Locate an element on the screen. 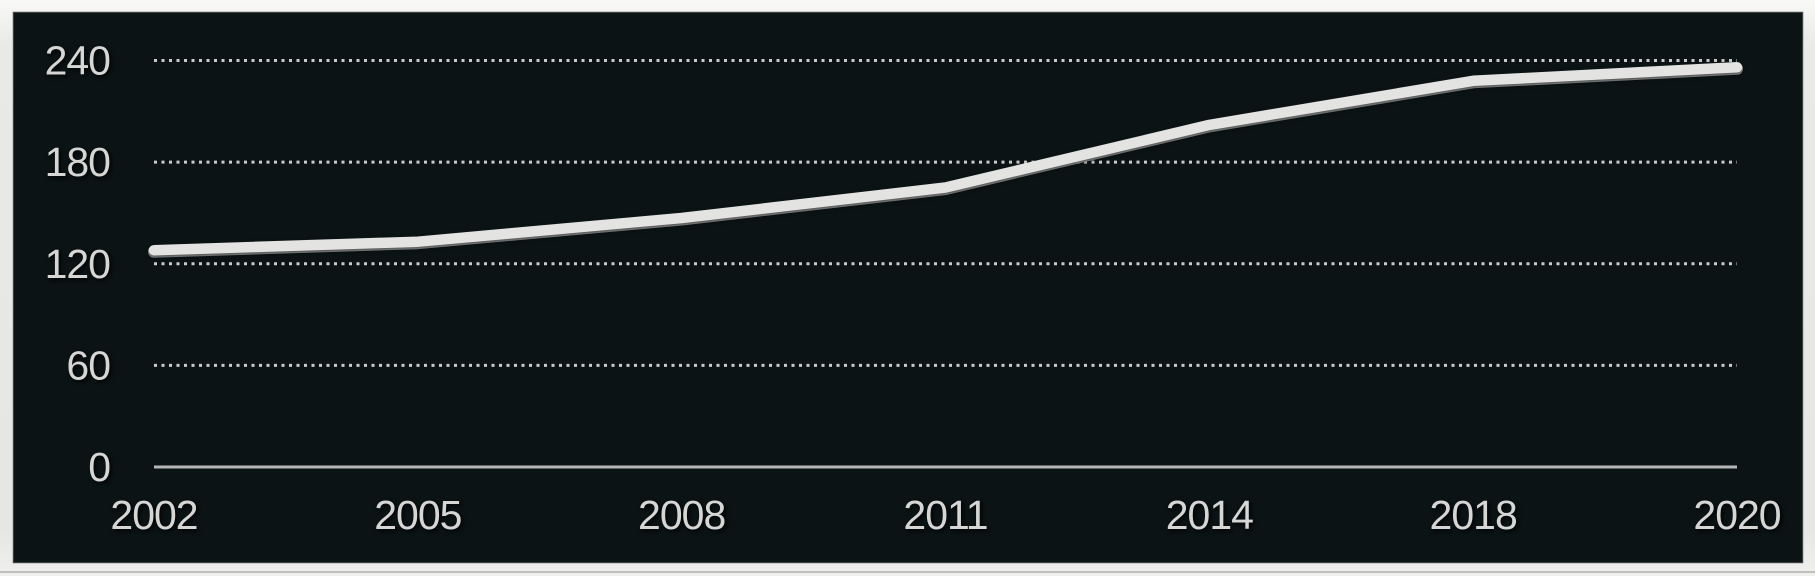  x-tick-label: 2008 is located at coordinates (681, 515).